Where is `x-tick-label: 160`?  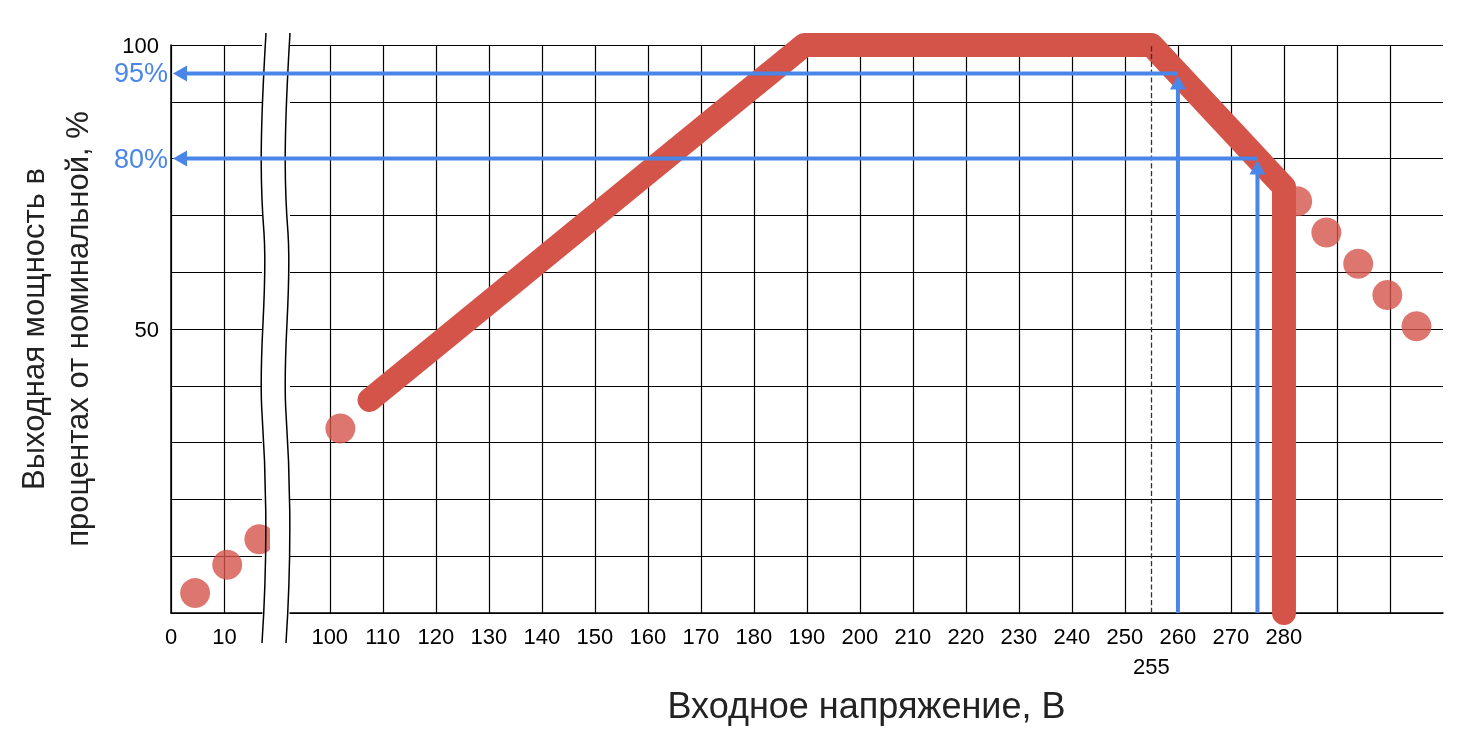
x-tick-label: 160 is located at coordinates (648, 636).